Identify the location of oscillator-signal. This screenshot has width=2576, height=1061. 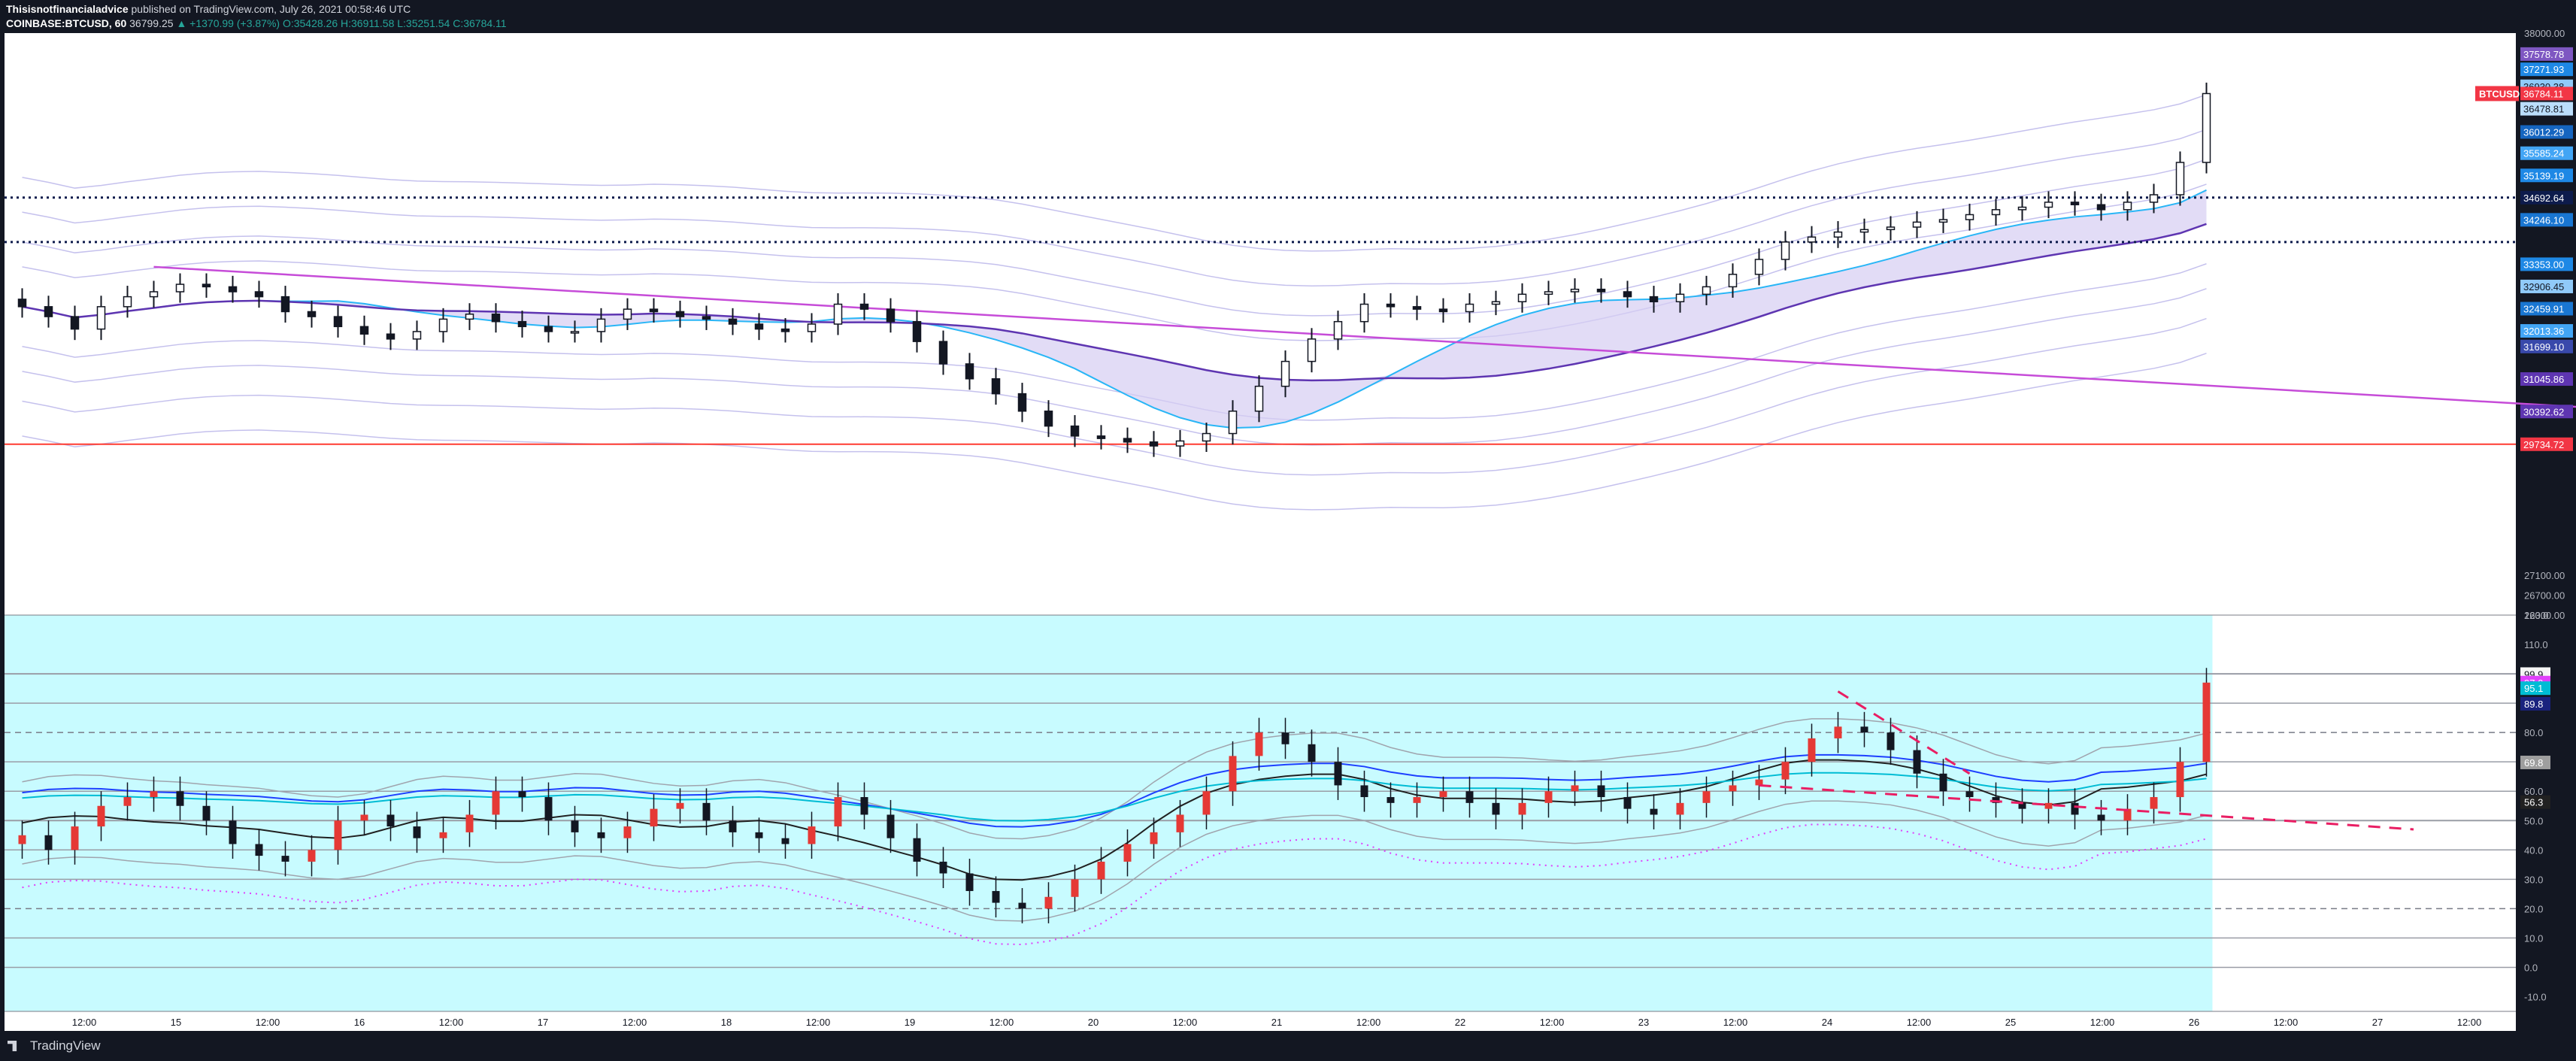
(1114, 796).